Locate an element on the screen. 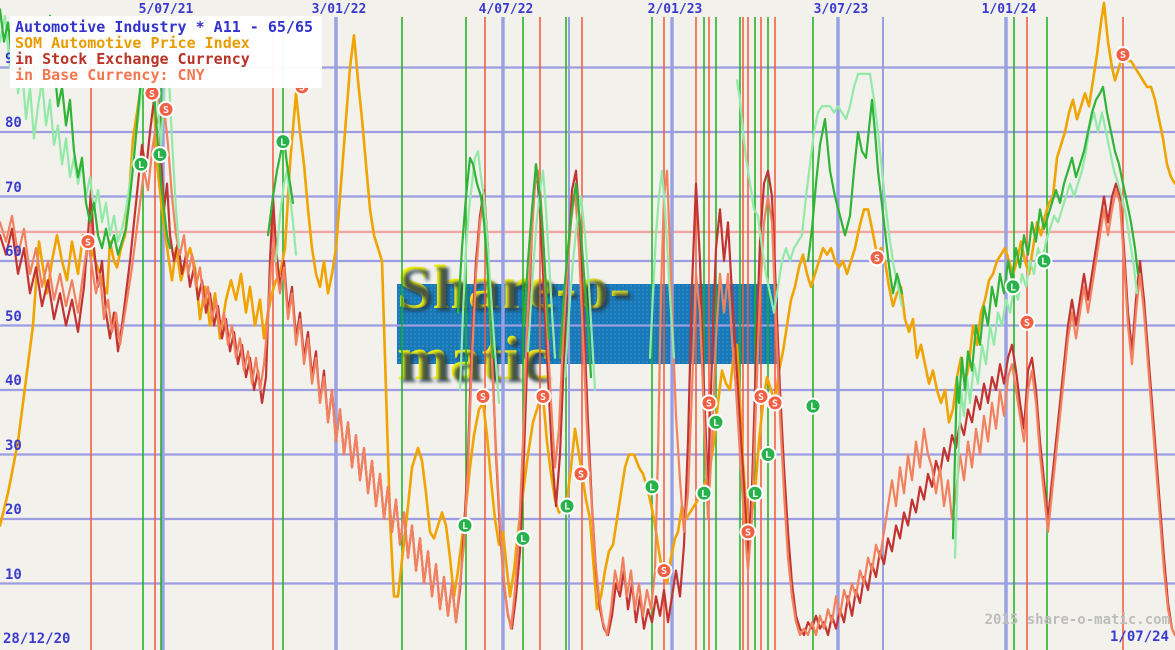  y-axis-tick-label: 30 is located at coordinates (13, 445).